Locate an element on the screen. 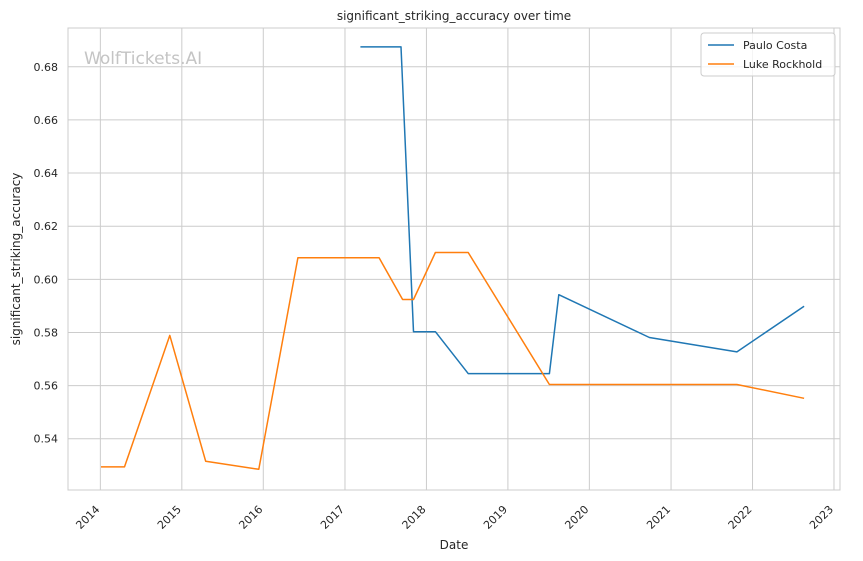 Image resolution: width=863 pixels, height=561 pixels. y-tick-labels: 0.54 0.56 0.58 0.60 0.62 0.64 0.66 0.68 is located at coordinates (46, 253).